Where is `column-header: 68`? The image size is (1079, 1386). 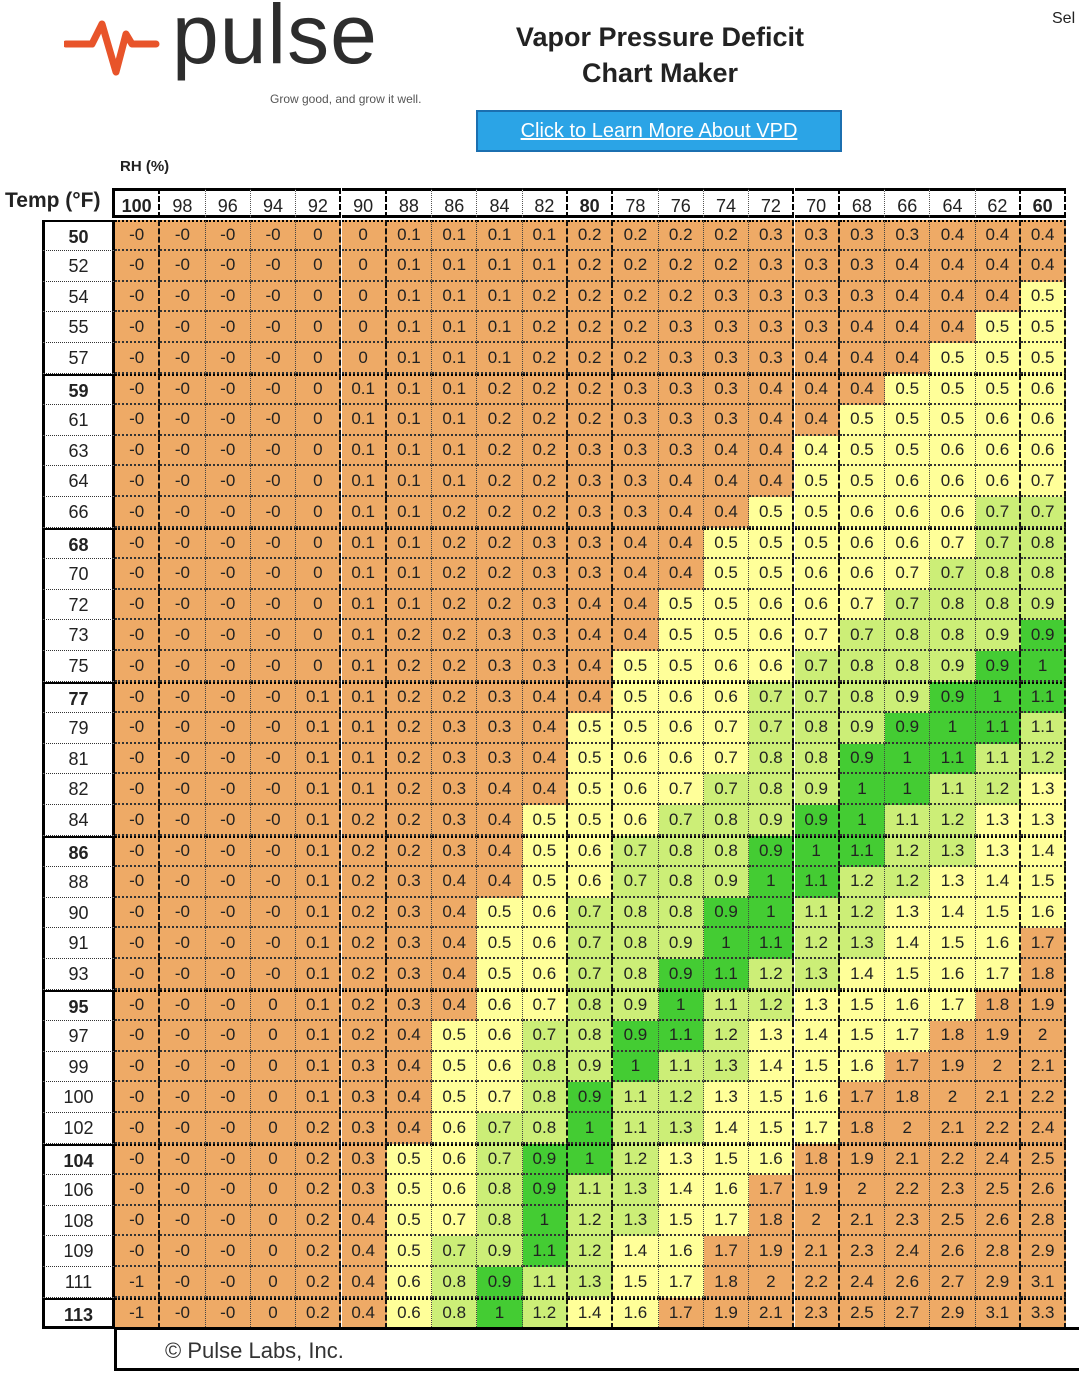 column-header: 68 is located at coordinates (862, 203).